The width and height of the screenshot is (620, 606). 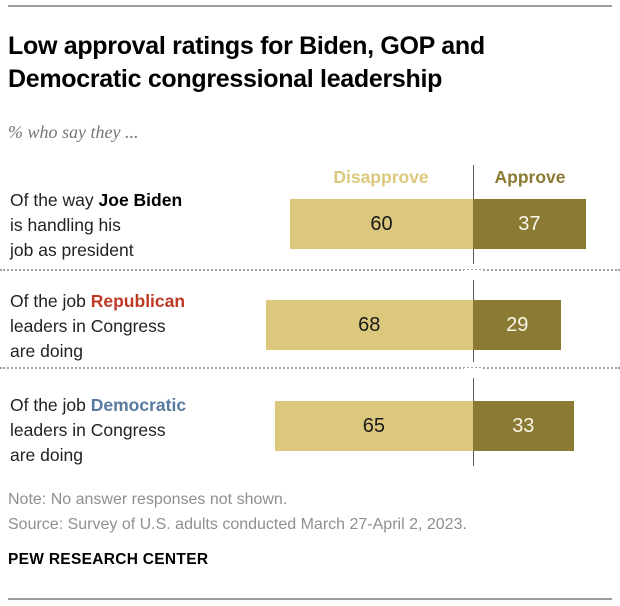 I want to click on legend-disapprove-label: Disapprove, so click(x=381, y=177).